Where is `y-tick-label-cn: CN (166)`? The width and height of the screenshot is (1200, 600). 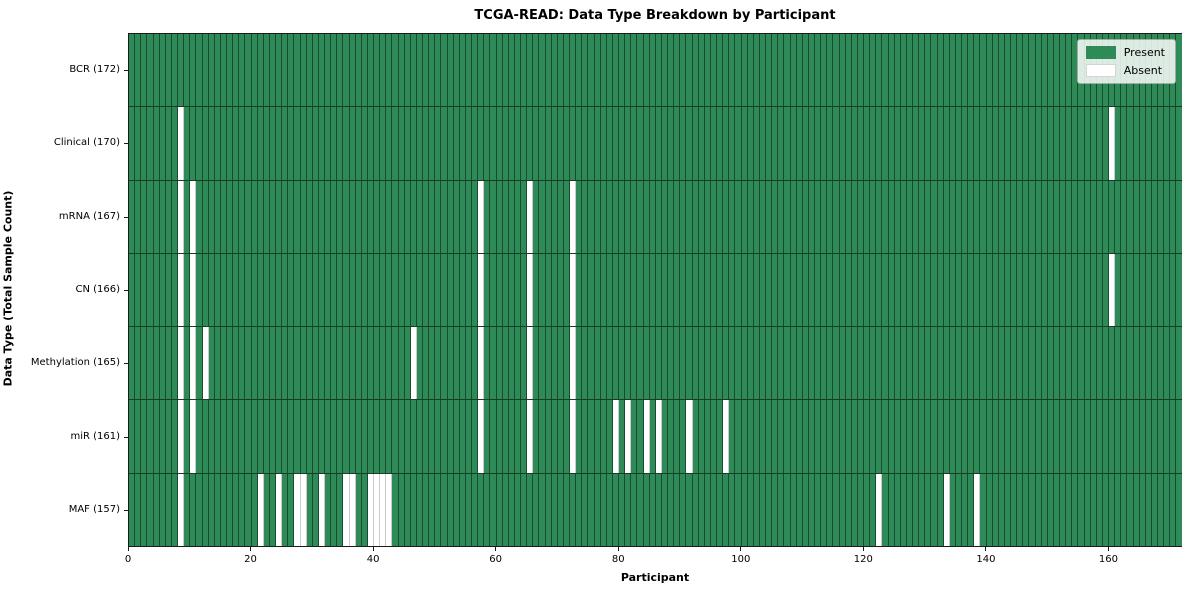
y-tick-label-cn: CN (166) is located at coordinates (97, 289).